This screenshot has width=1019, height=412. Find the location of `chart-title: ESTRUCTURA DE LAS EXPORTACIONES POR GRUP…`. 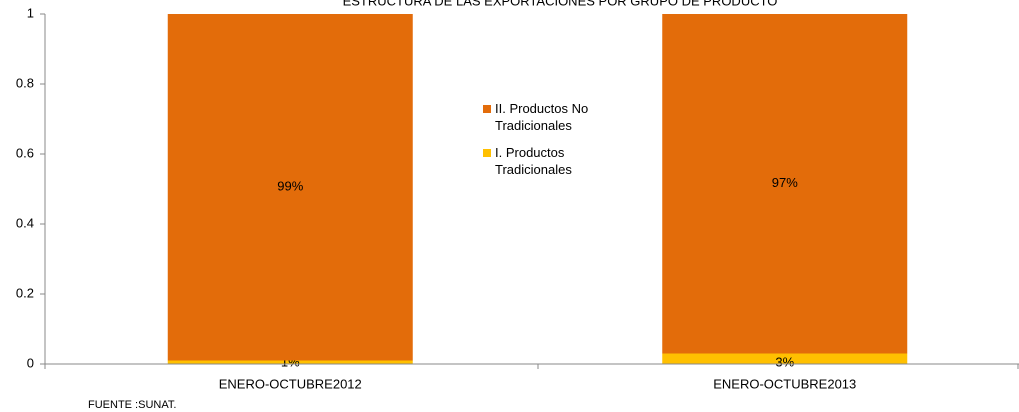

chart-title: ESTRUCTURA DE LAS EXPORTACIONES POR GRUP… is located at coordinates (560, 4).